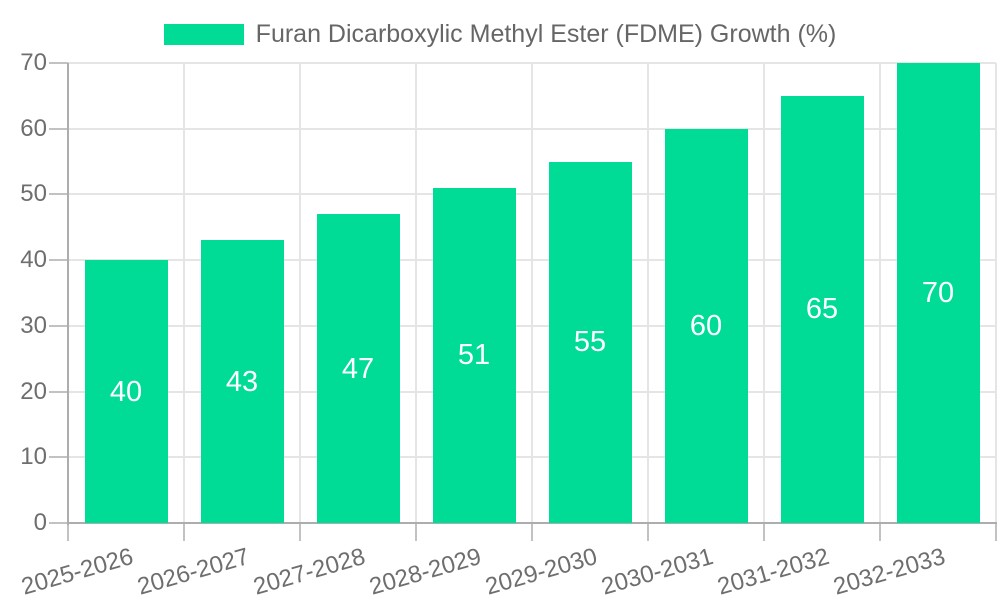  Describe the element at coordinates (40, 522) in the screenshot. I see `y-axis-label: 0` at that location.